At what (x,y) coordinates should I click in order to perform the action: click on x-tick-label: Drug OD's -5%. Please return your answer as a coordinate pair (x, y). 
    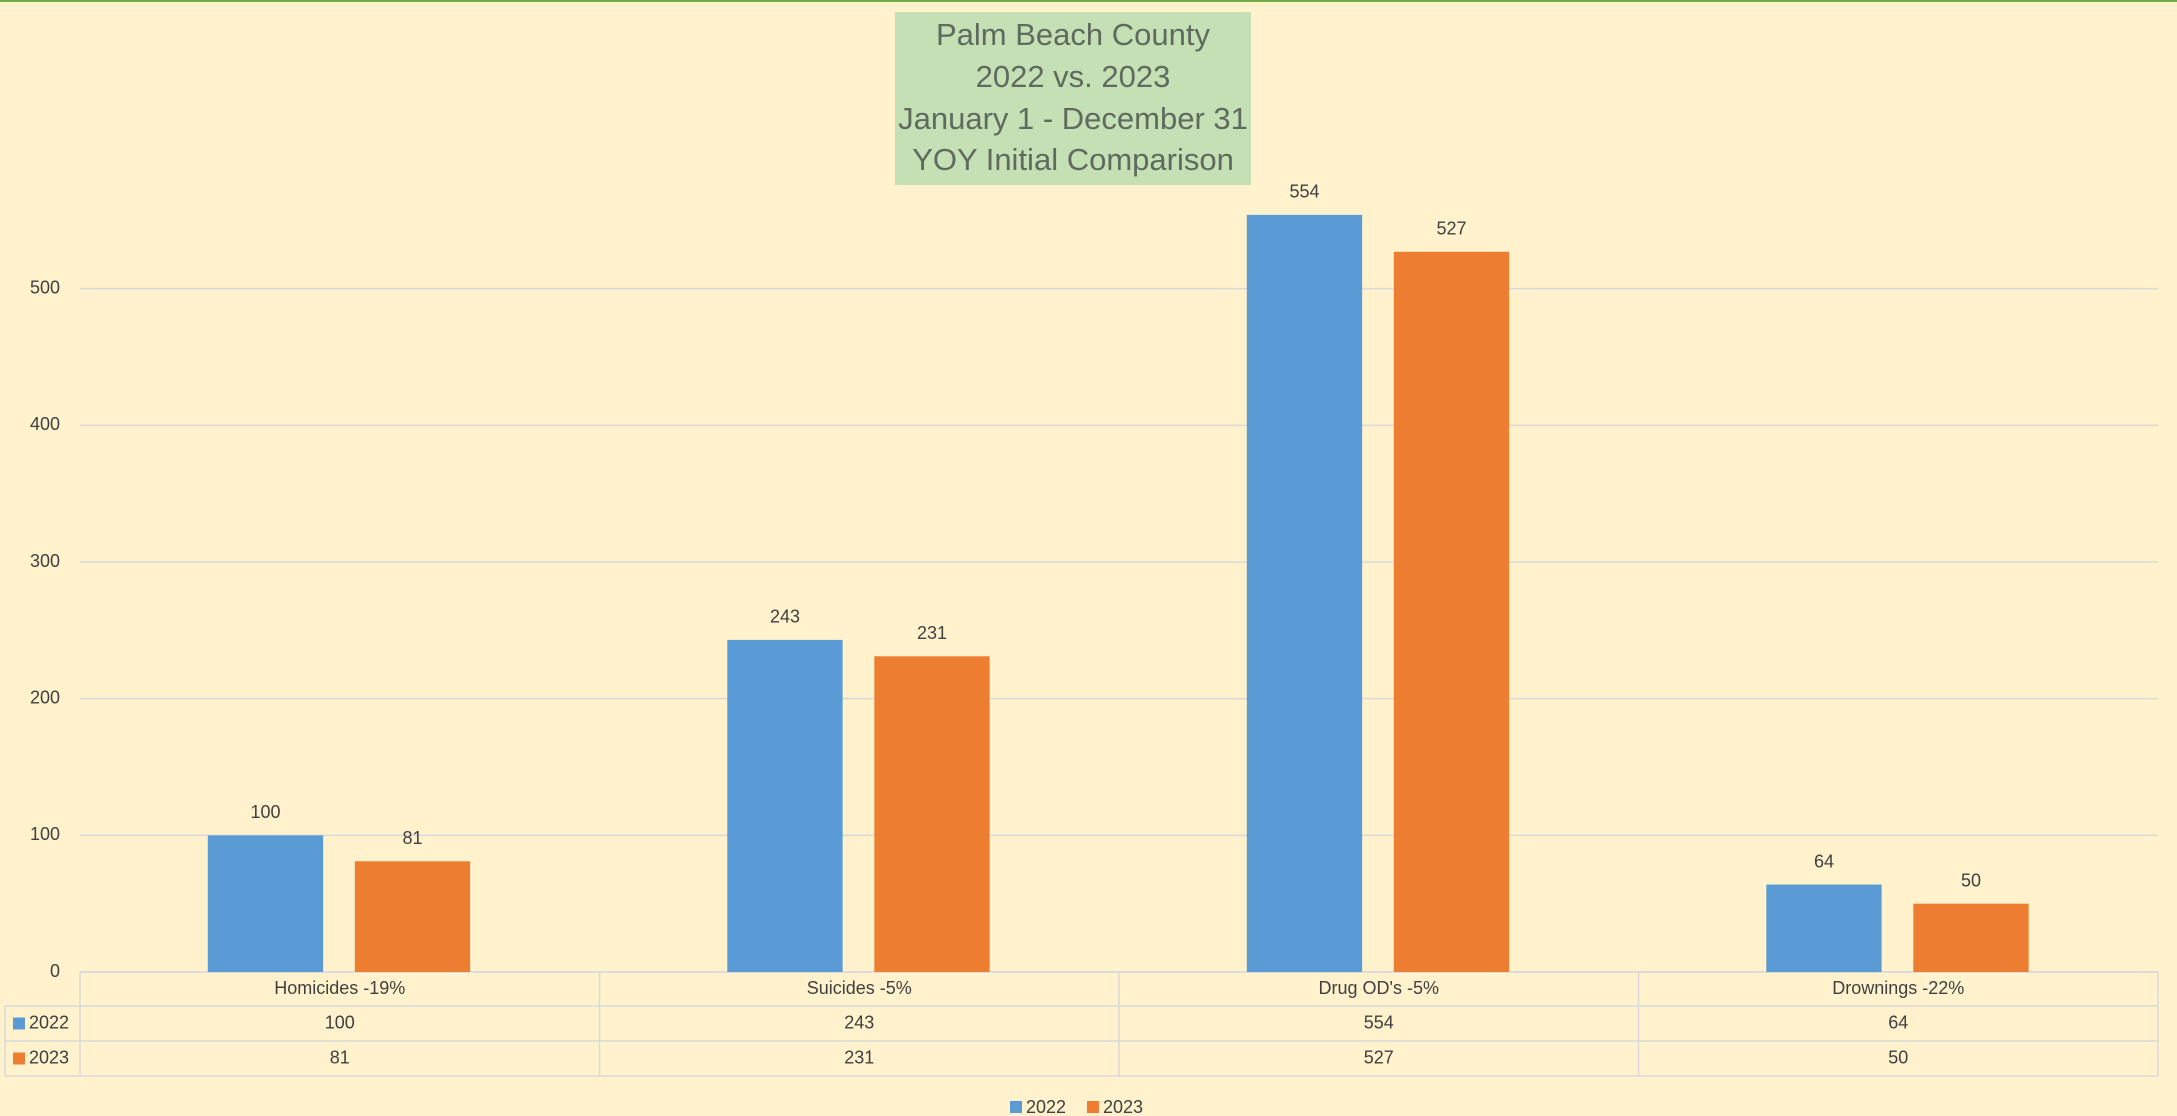
    Looking at the image, I should click on (1379, 988).